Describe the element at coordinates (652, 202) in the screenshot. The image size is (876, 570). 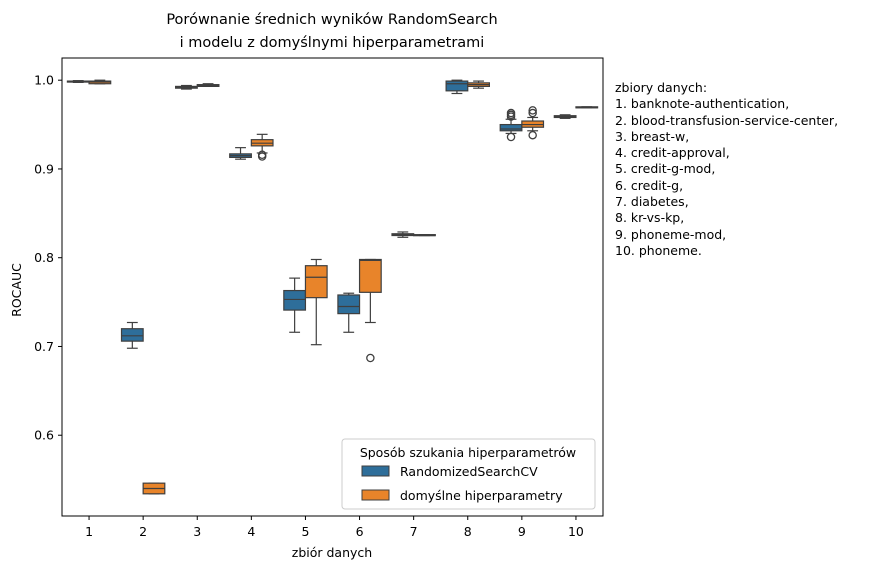
I see `dataset-note-item: 7. diabetes,` at that location.